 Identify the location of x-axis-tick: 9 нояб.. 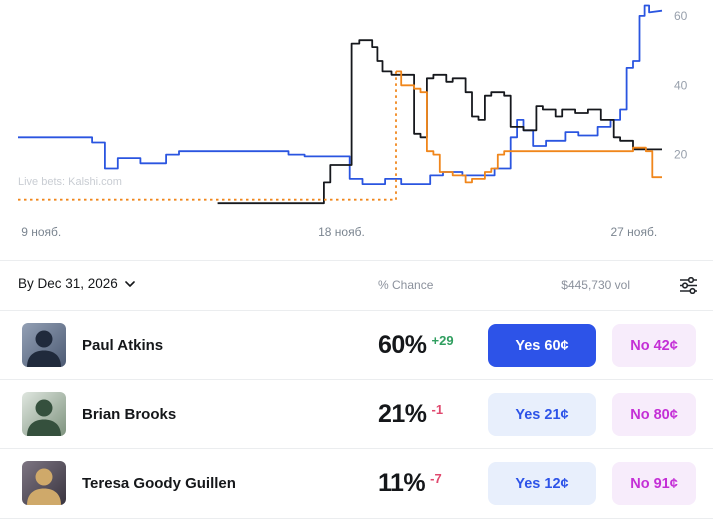
(41, 232).